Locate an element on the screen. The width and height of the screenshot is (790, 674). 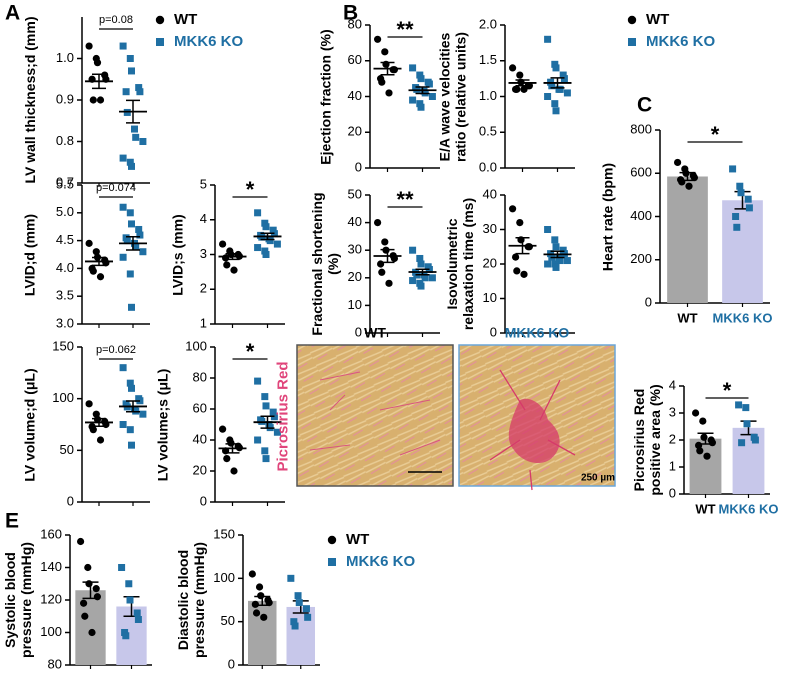
y-tick-label: 600 is located at coordinates (641, 172).